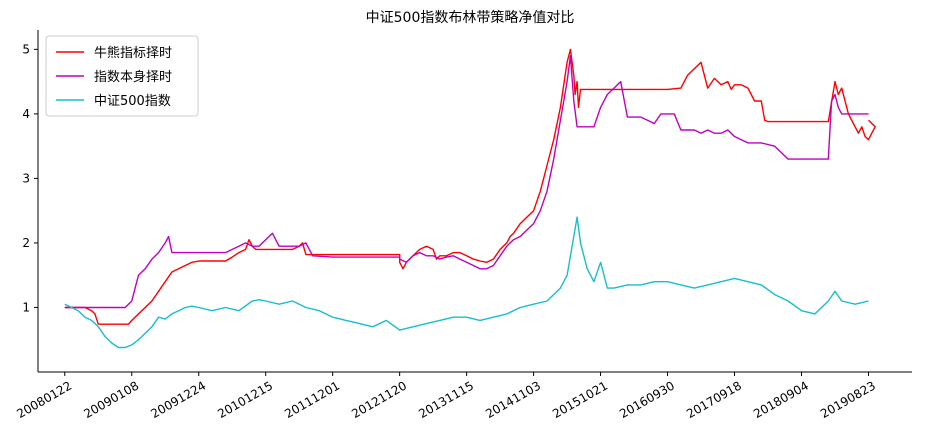 The image size is (939, 436). Describe the element at coordinates (245, 399) in the screenshot. I see `x-tick-label: 20101215` at that location.